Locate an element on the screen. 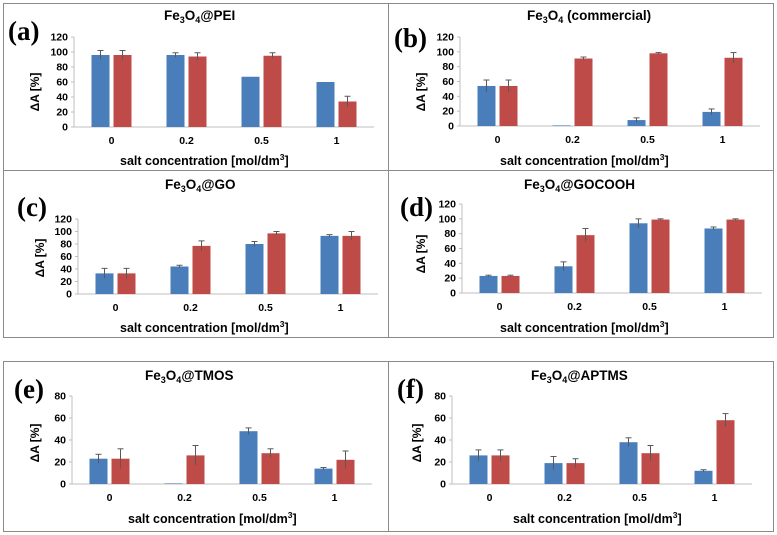 The height and width of the screenshot is (535, 777). panel-a-xlabel: salt concentration [mol/dm3] is located at coordinates (204, 160).